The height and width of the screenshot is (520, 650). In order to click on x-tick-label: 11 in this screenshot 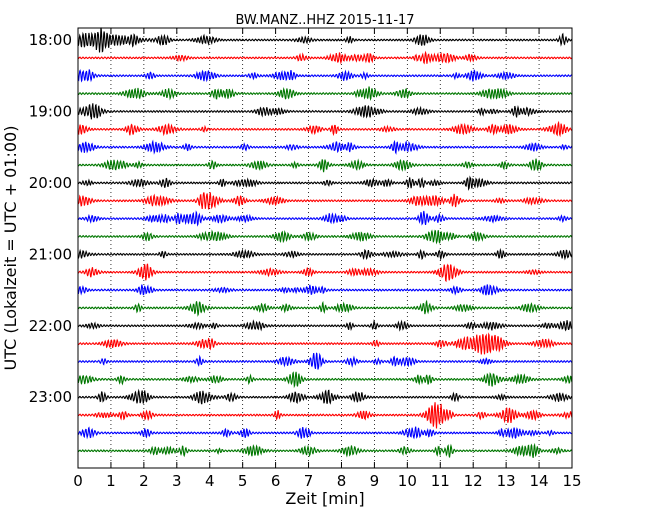, I will do `click(440, 481)`.